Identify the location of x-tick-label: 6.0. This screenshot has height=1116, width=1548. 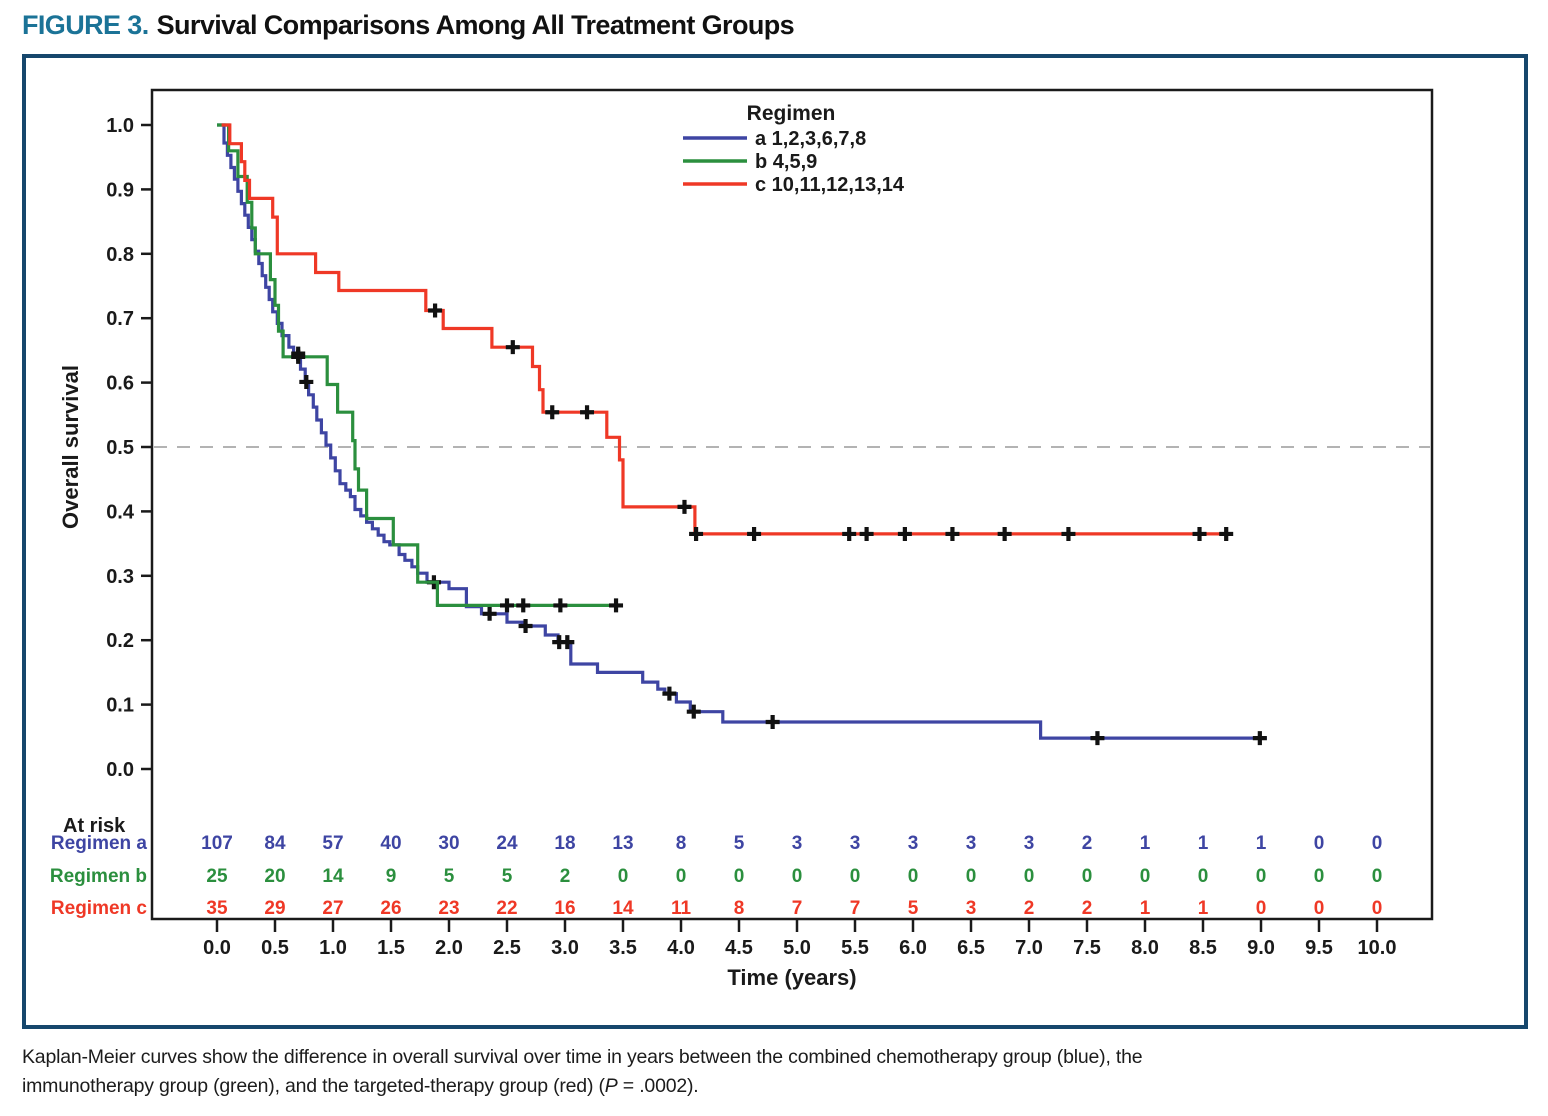
(913, 948).